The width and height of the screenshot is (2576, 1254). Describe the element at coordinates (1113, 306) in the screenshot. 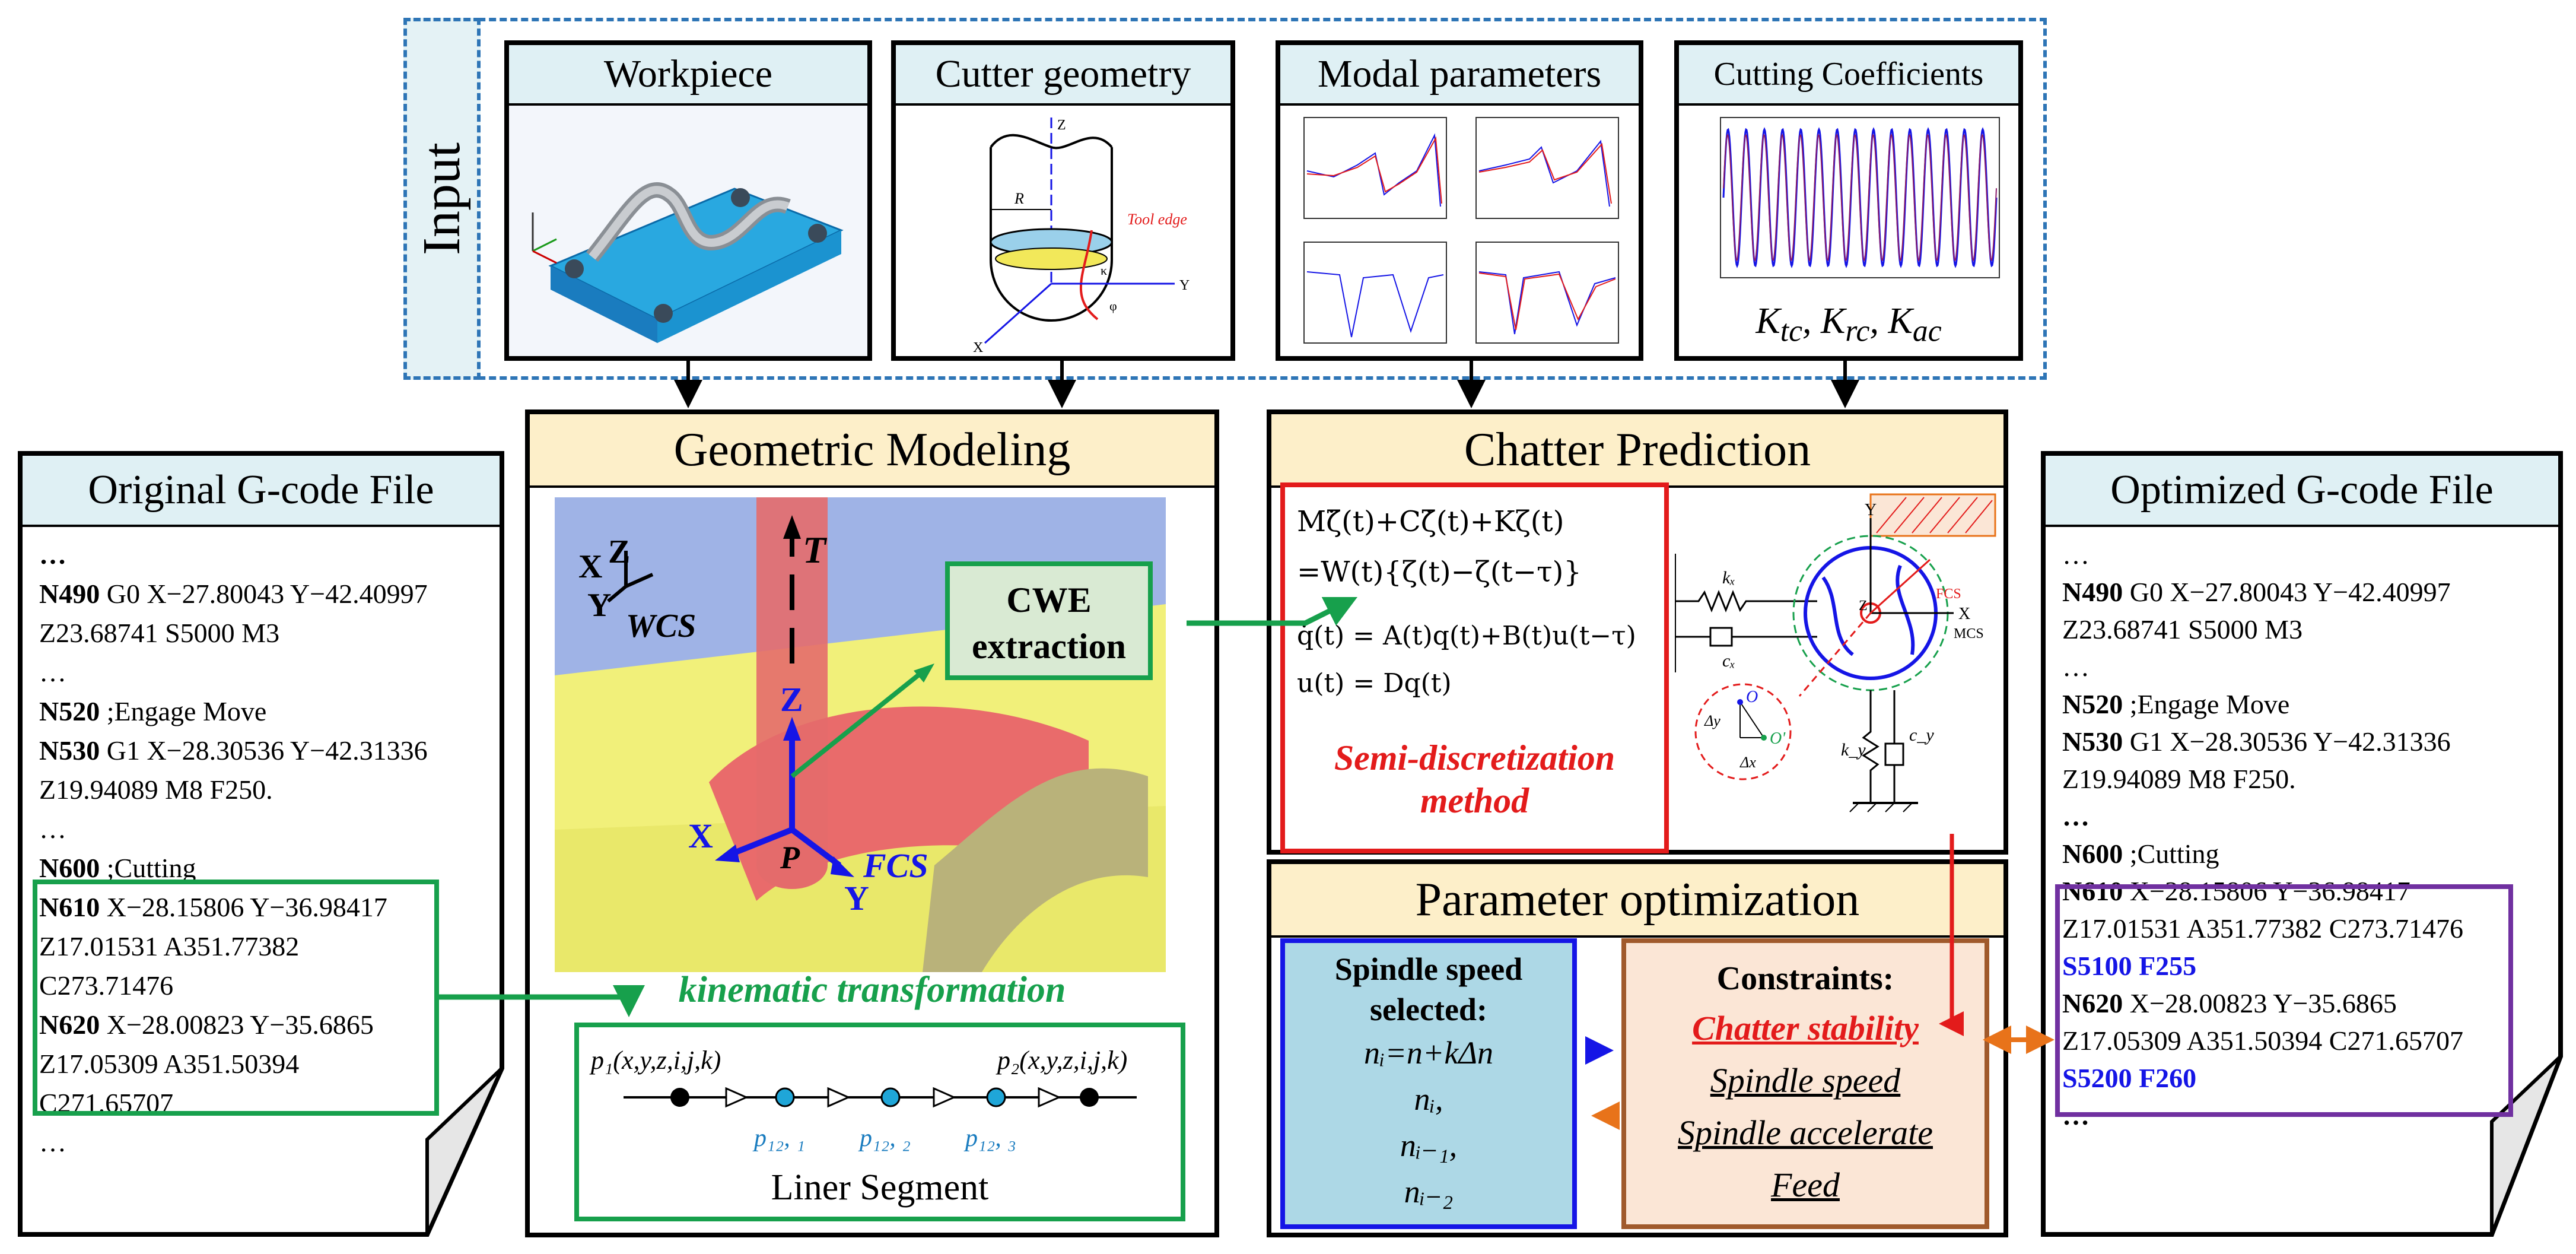

I see `svg-text: φ` at that location.